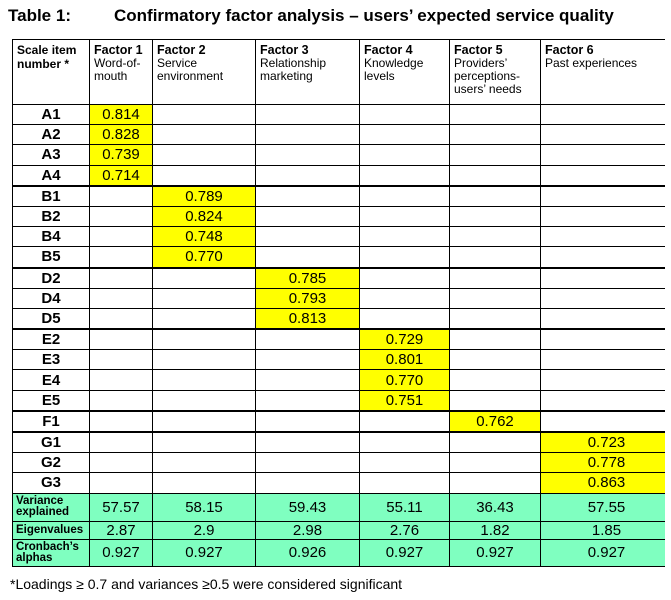 This screenshot has height=600, width=671. What do you see at coordinates (307, 318) in the screenshot?
I see `loading-value: 0.813` at bounding box center [307, 318].